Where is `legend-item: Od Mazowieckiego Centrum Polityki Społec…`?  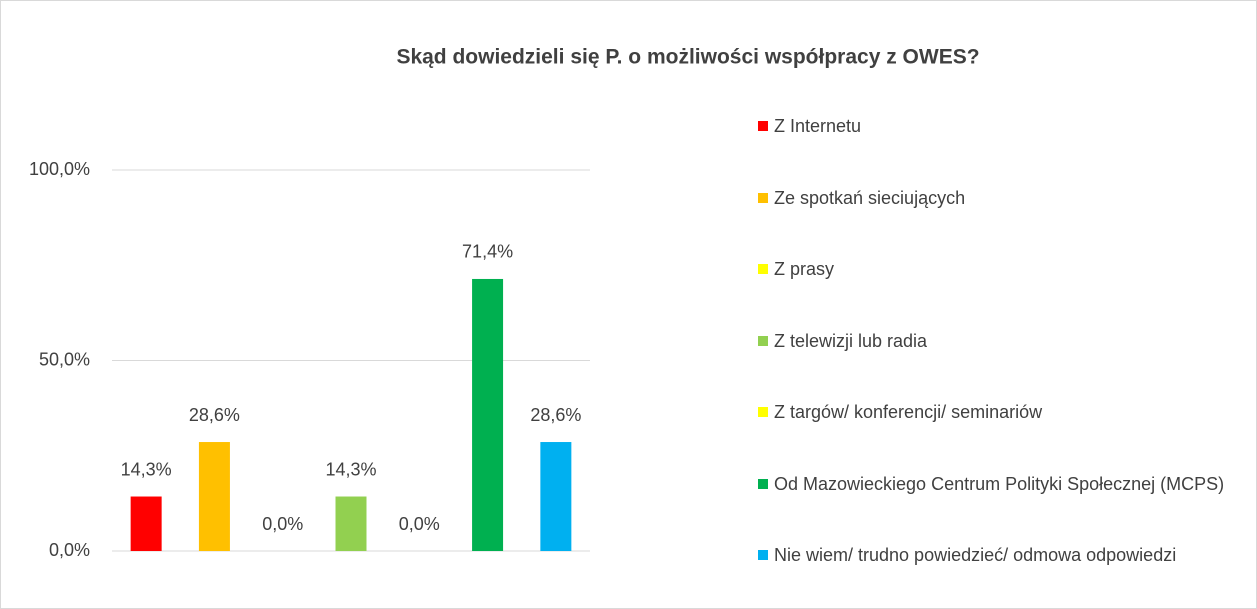 legend-item: Od Mazowieckiego Centrum Polityki Społec… is located at coordinates (1003, 484).